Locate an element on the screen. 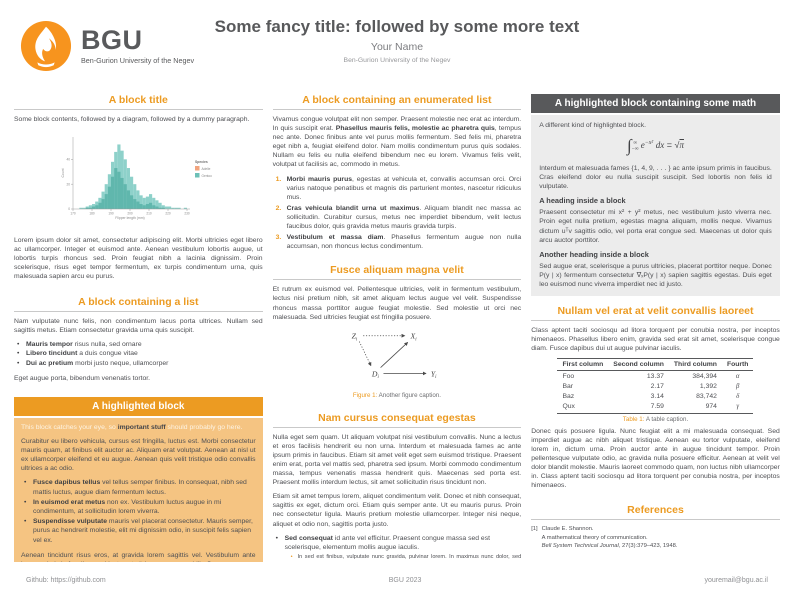 The width and height of the screenshot is (794, 592). svg-text: 170 is located at coordinates (74, 214).